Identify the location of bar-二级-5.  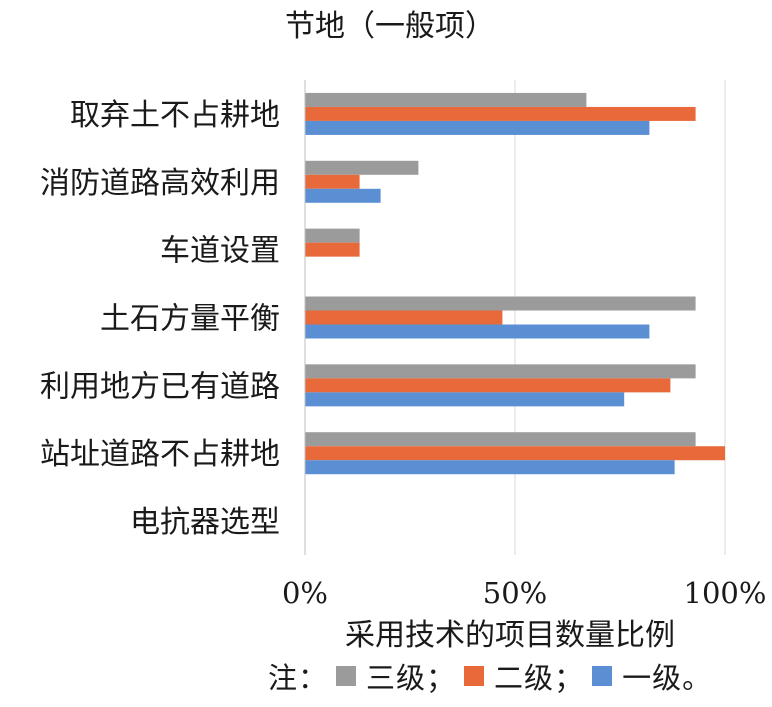
(515, 453).